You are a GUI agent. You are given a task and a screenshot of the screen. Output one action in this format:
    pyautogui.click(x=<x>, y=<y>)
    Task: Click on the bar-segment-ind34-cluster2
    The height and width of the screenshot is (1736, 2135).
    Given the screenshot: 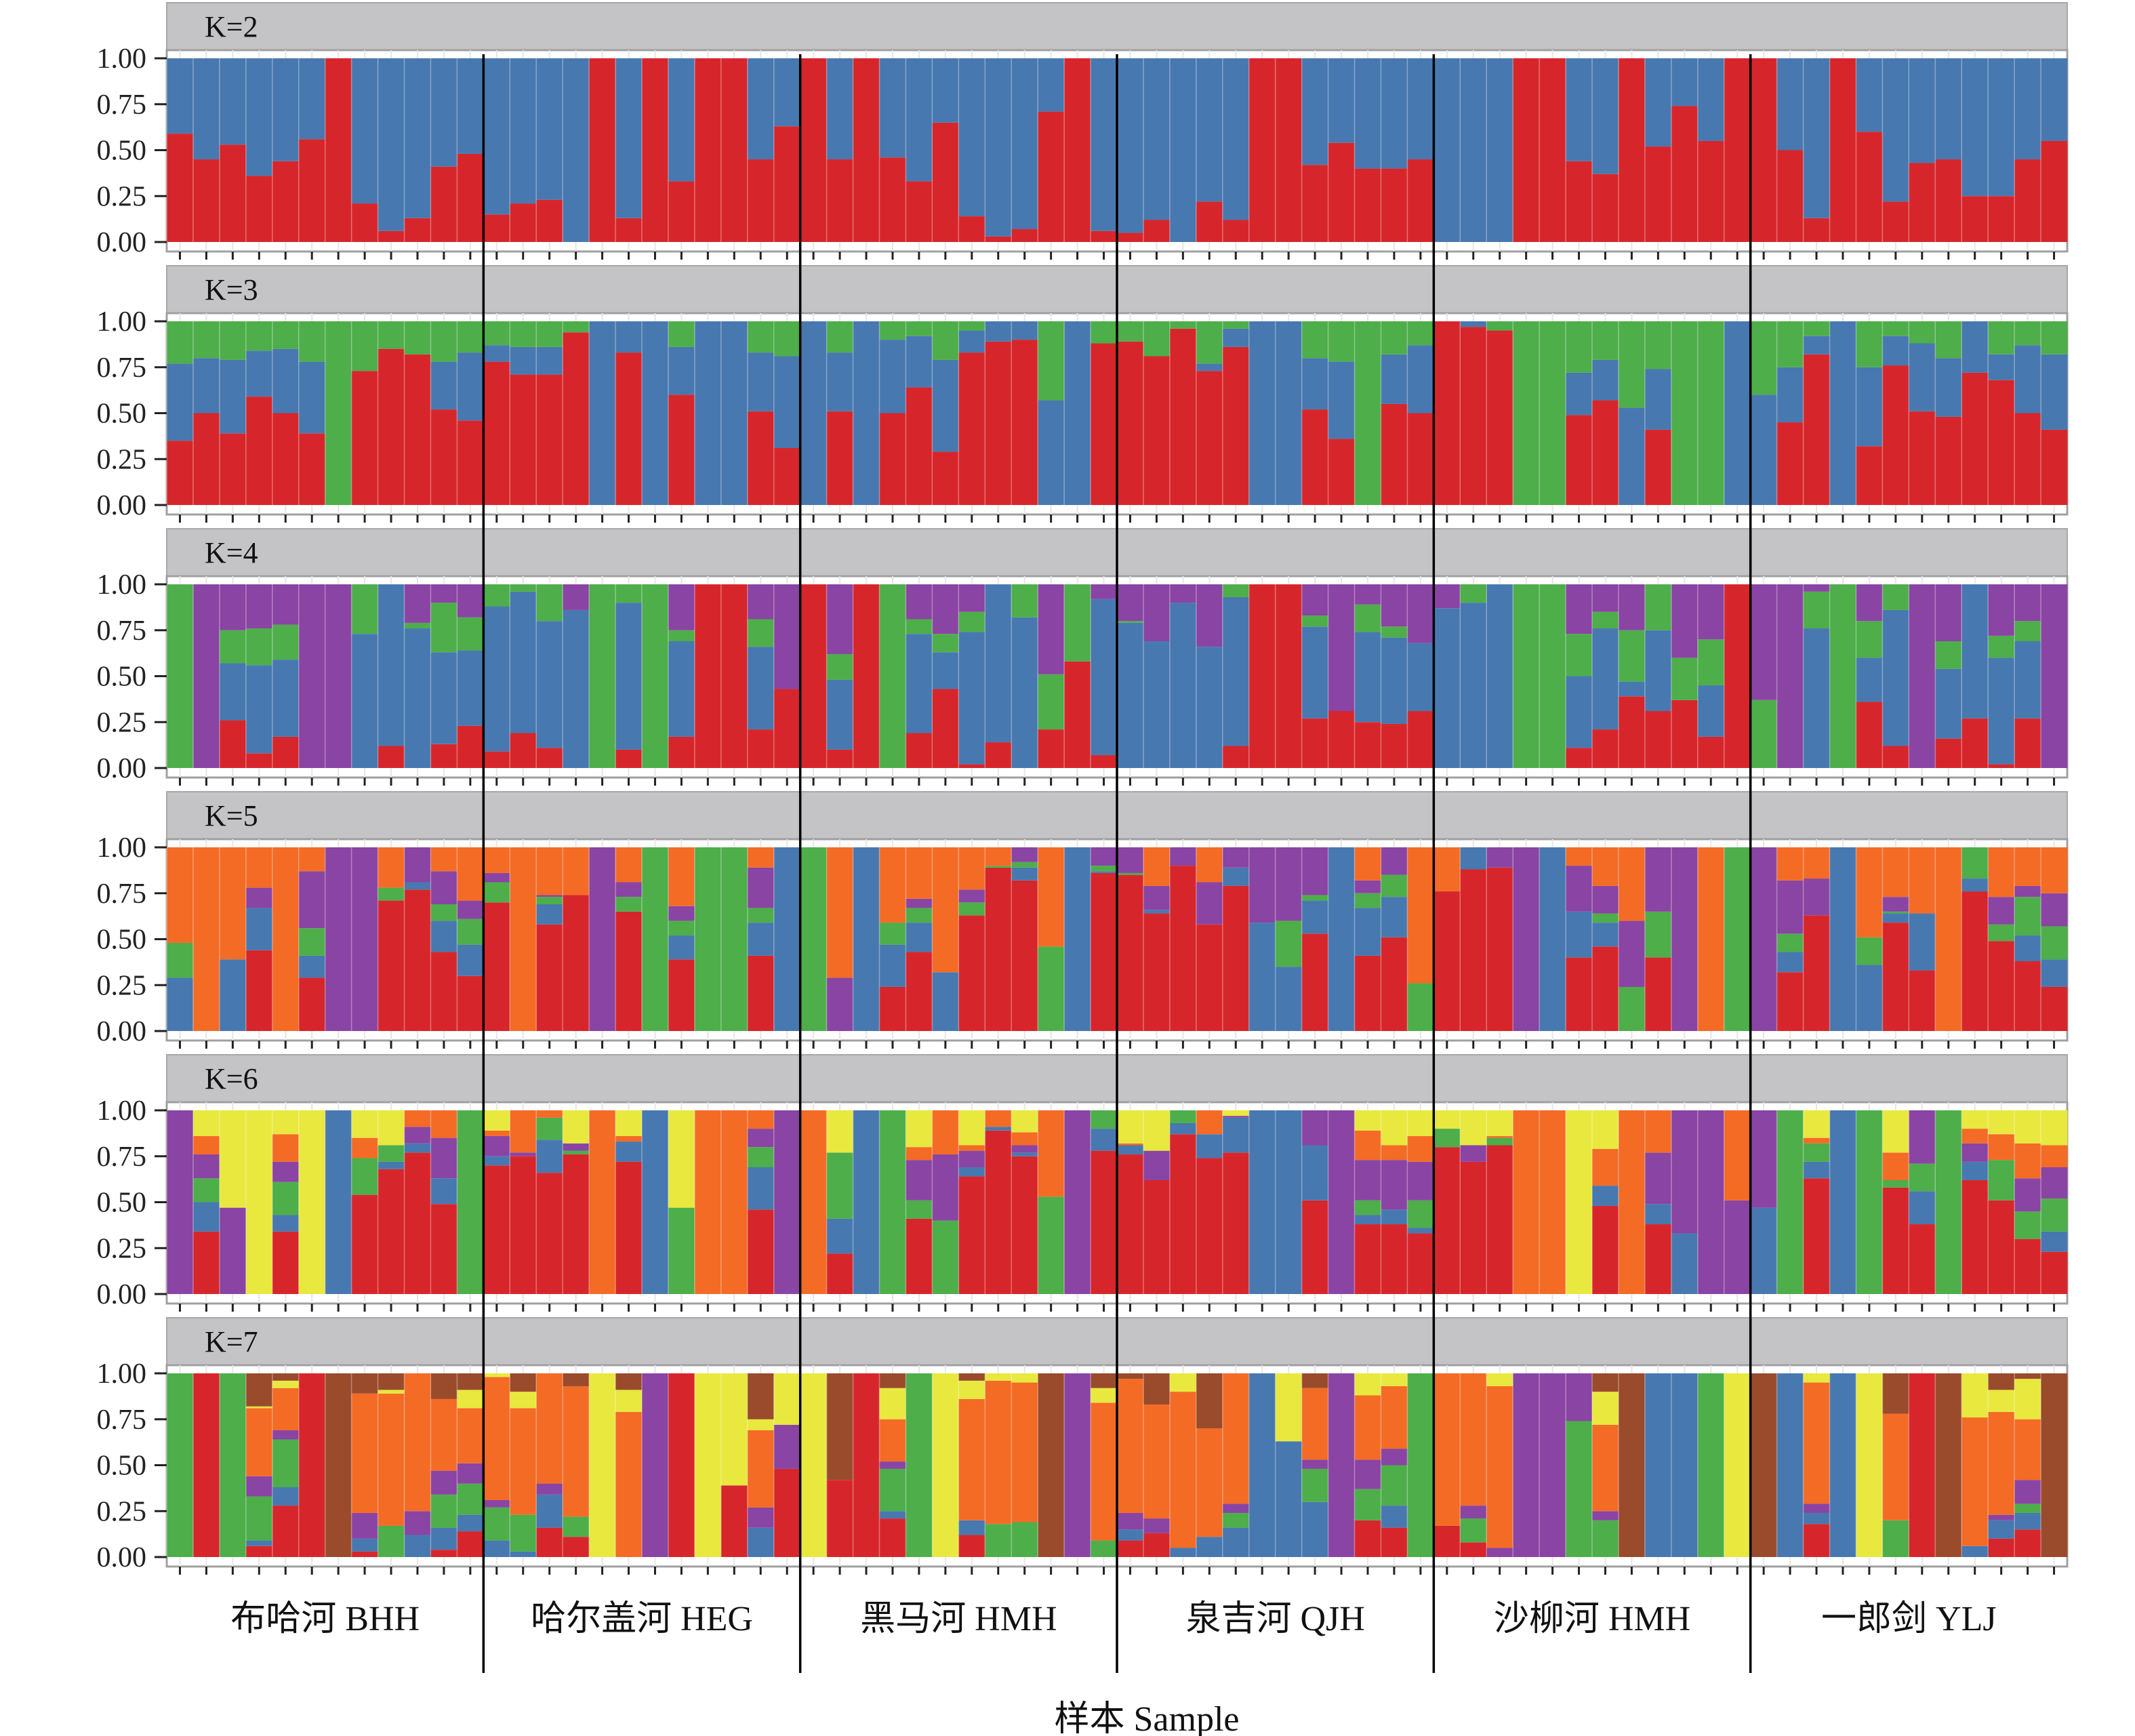 What is the action you would take?
    pyautogui.click(x=1052, y=85)
    